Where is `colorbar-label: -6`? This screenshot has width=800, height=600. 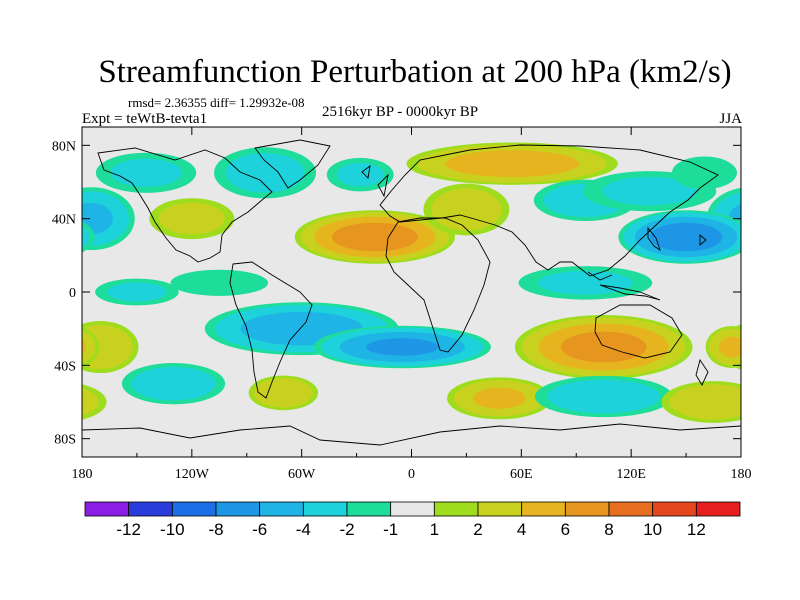
colorbar-label: -6 is located at coordinates (259, 529).